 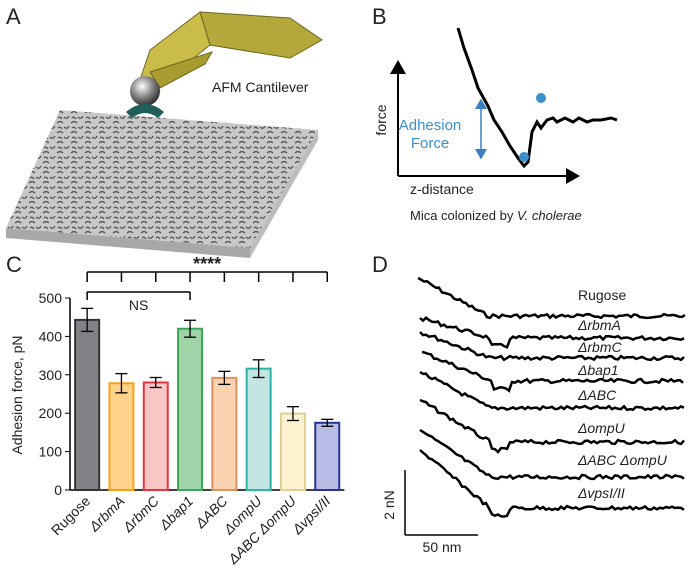 I want to click on trace-label: Rugose, so click(x=602, y=295).